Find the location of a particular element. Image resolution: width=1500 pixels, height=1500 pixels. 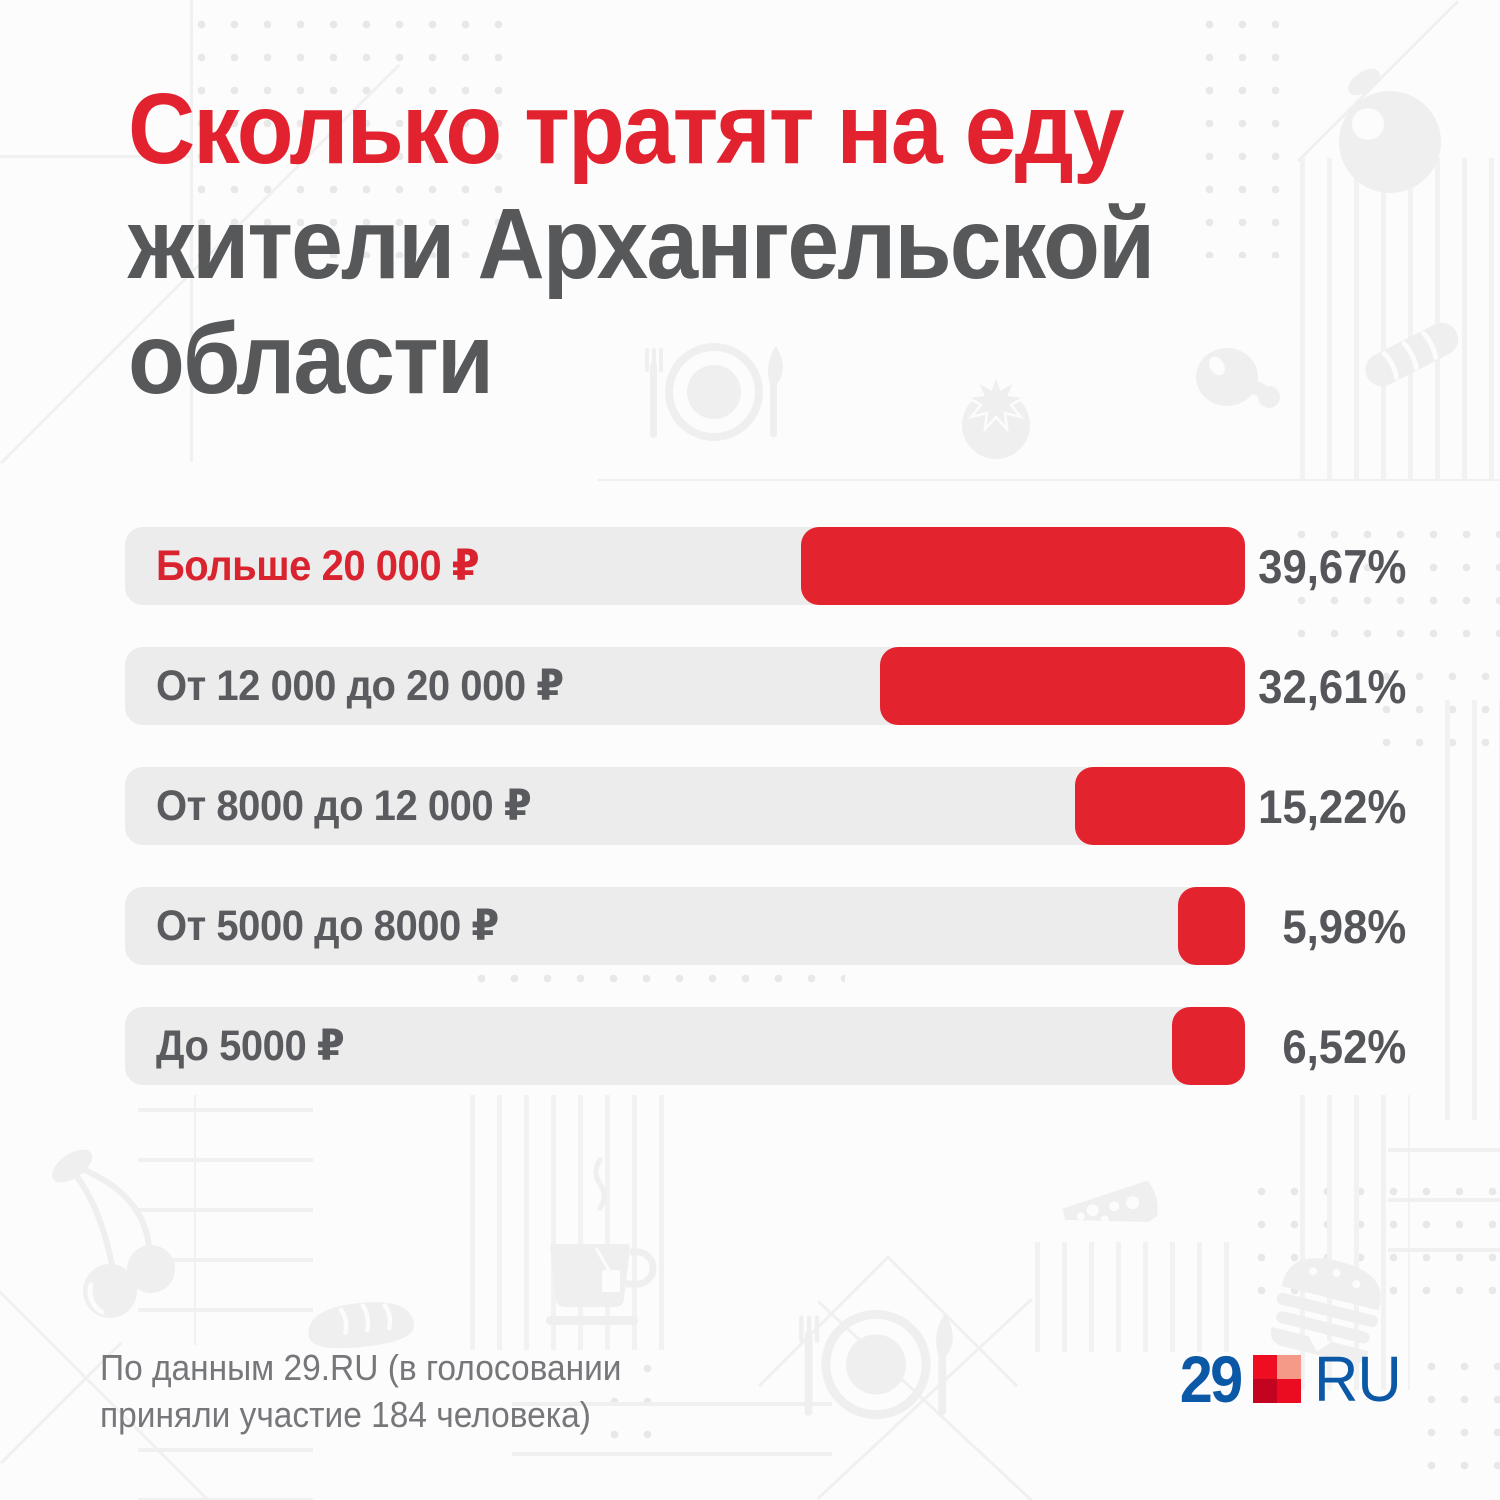

logo-square-tr is located at coordinates (1289, 1367).